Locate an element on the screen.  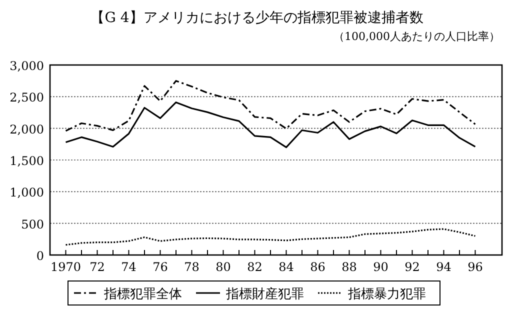
x-tick-label: 88 is located at coordinates (349, 267).